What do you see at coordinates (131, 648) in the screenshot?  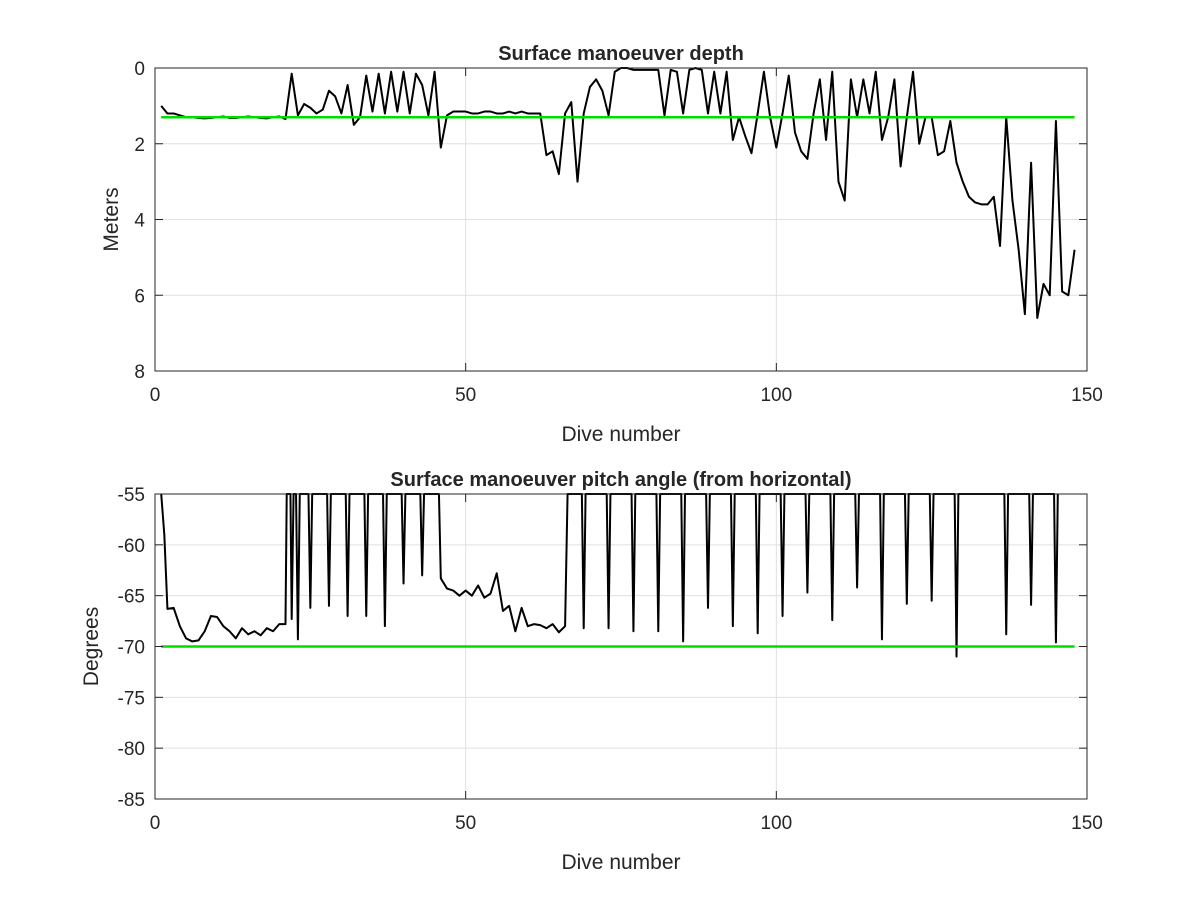 I see `y-tick-label: -70` at bounding box center [131, 648].